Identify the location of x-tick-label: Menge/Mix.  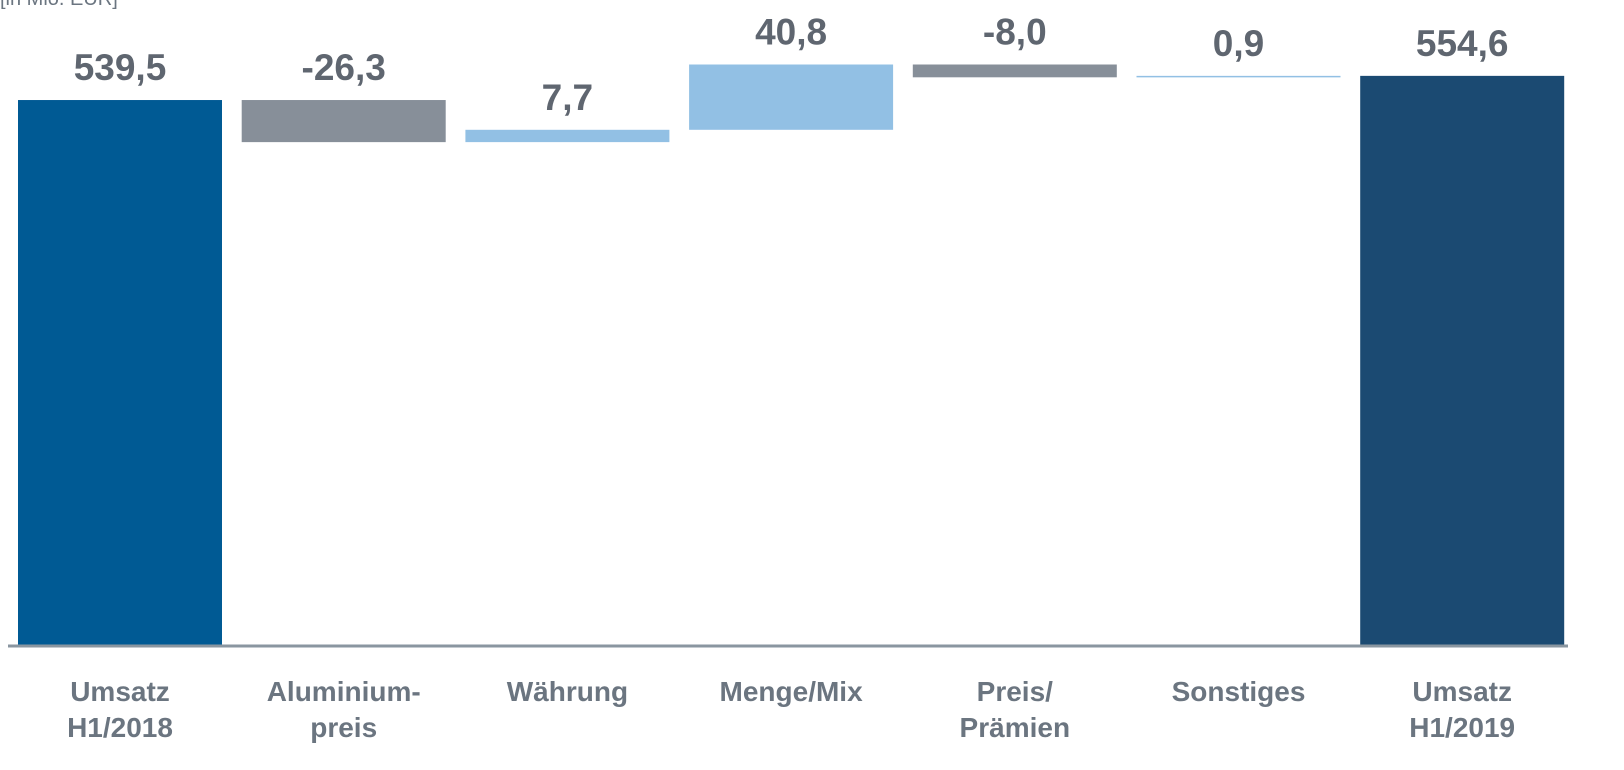
(791, 691).